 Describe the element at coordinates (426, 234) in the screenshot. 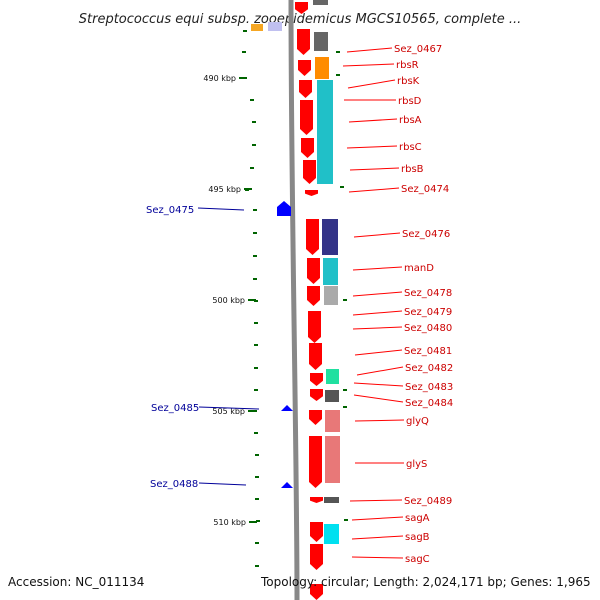

I see `forward-gene-label: Sez_0476` at that location.